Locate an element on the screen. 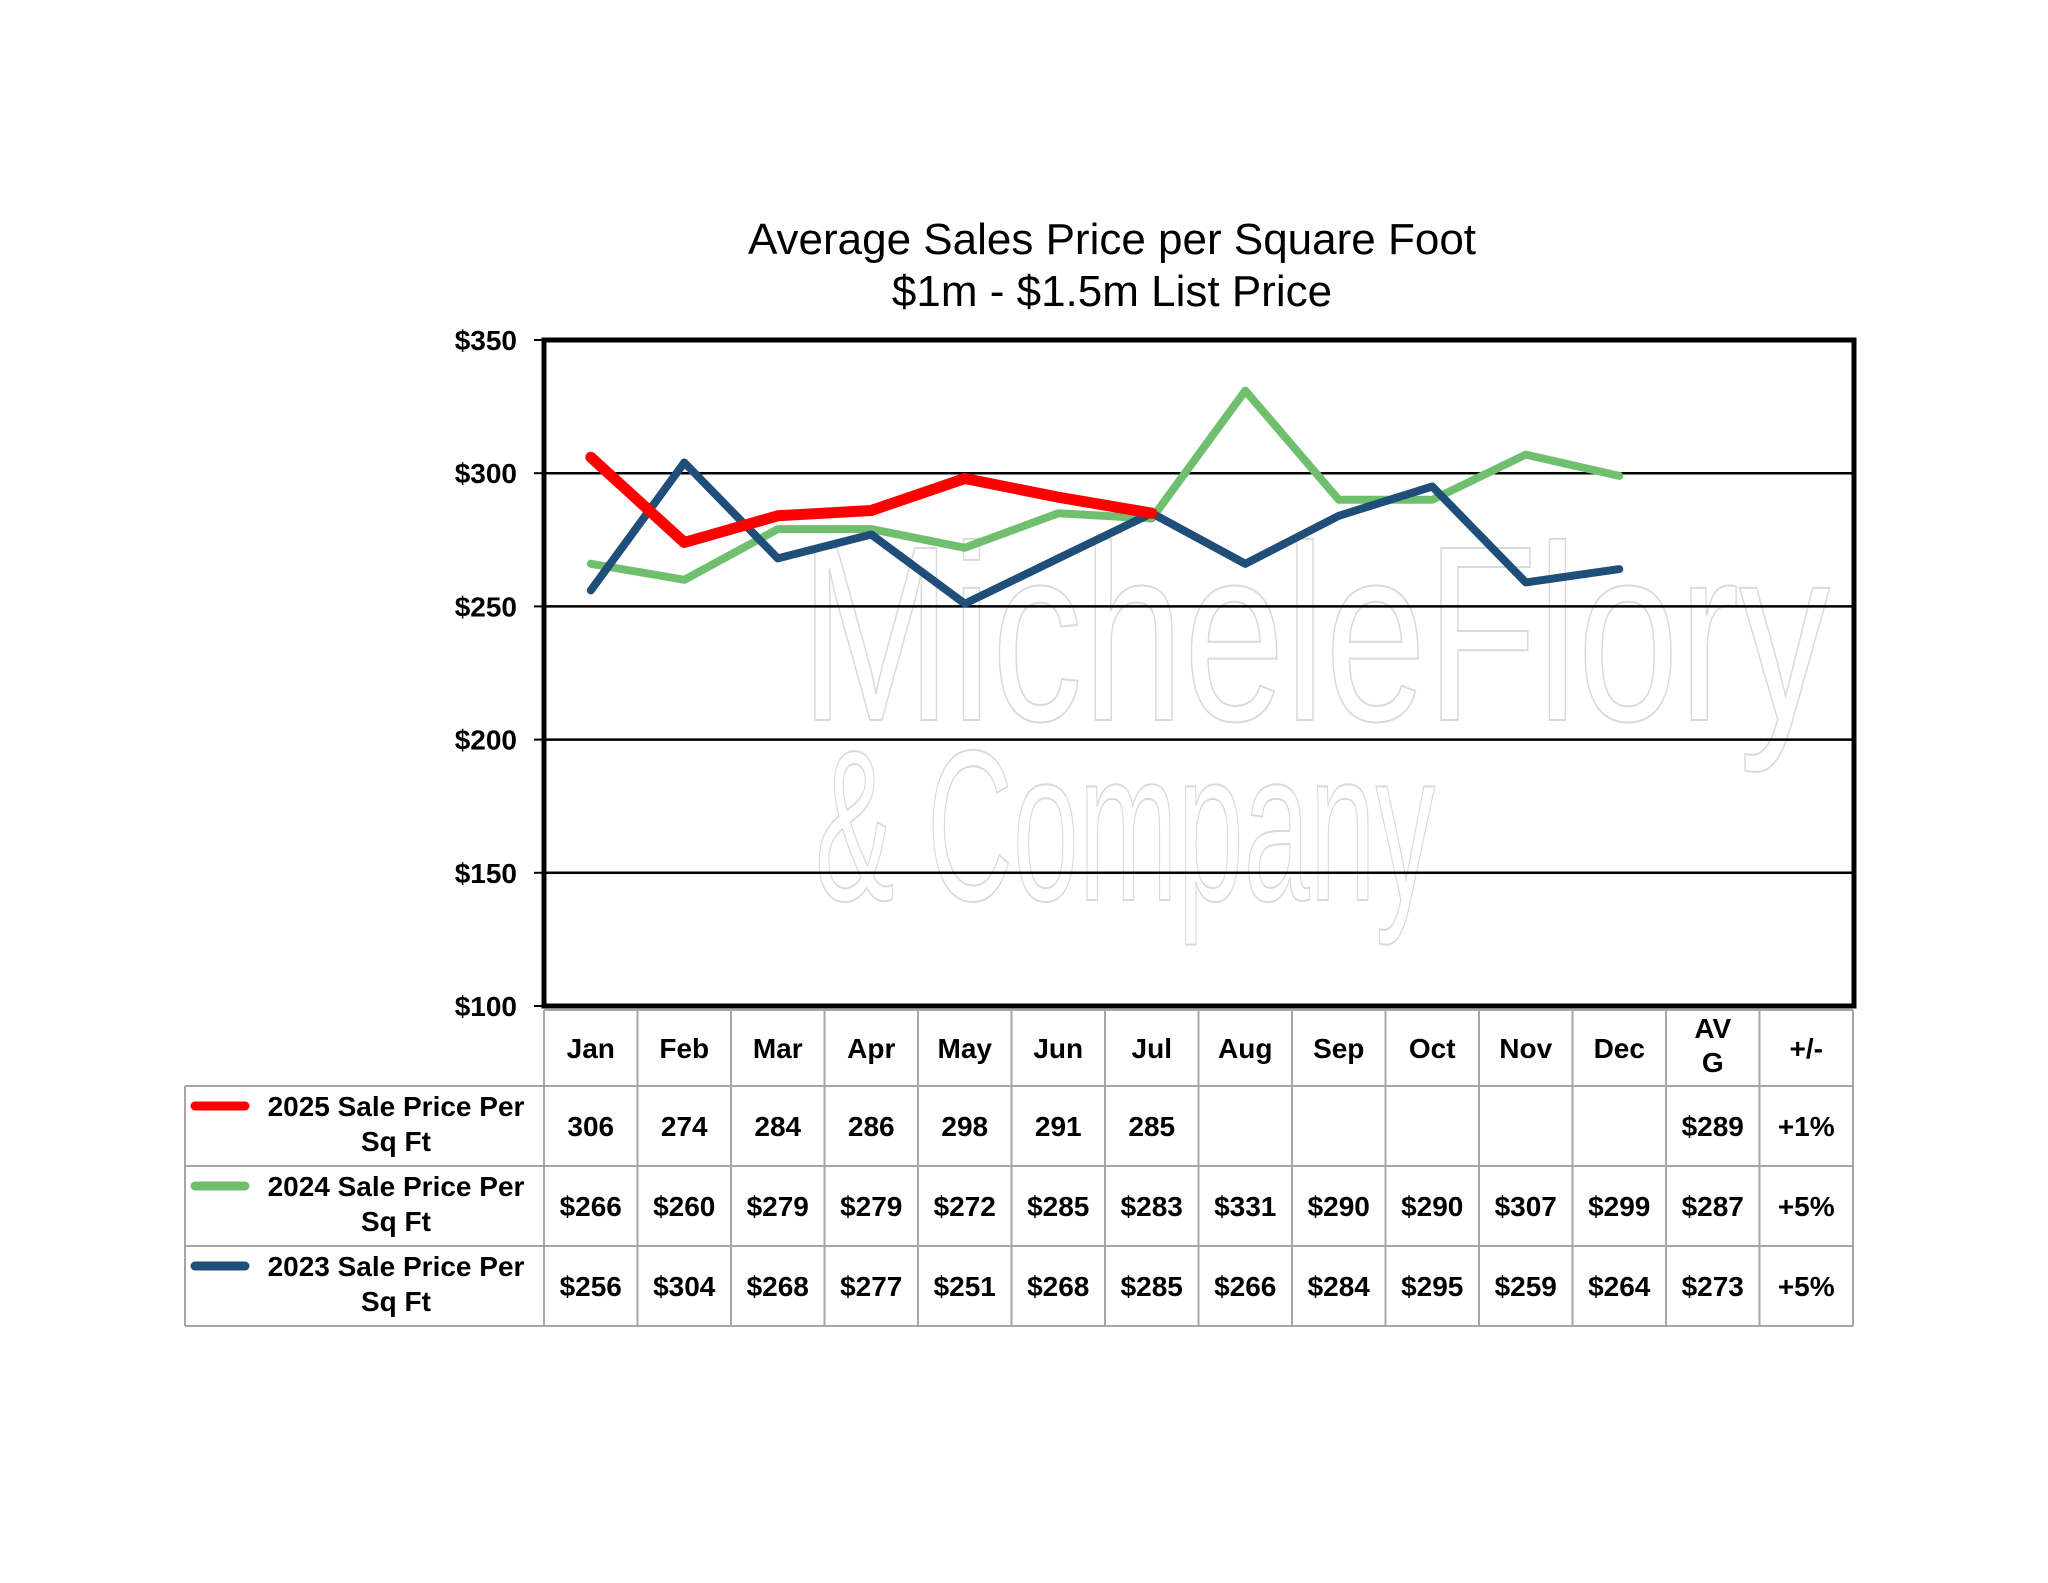 The image size is (2048, 1583). x-tick-label: Mar is located at coordinates (778, 1048).